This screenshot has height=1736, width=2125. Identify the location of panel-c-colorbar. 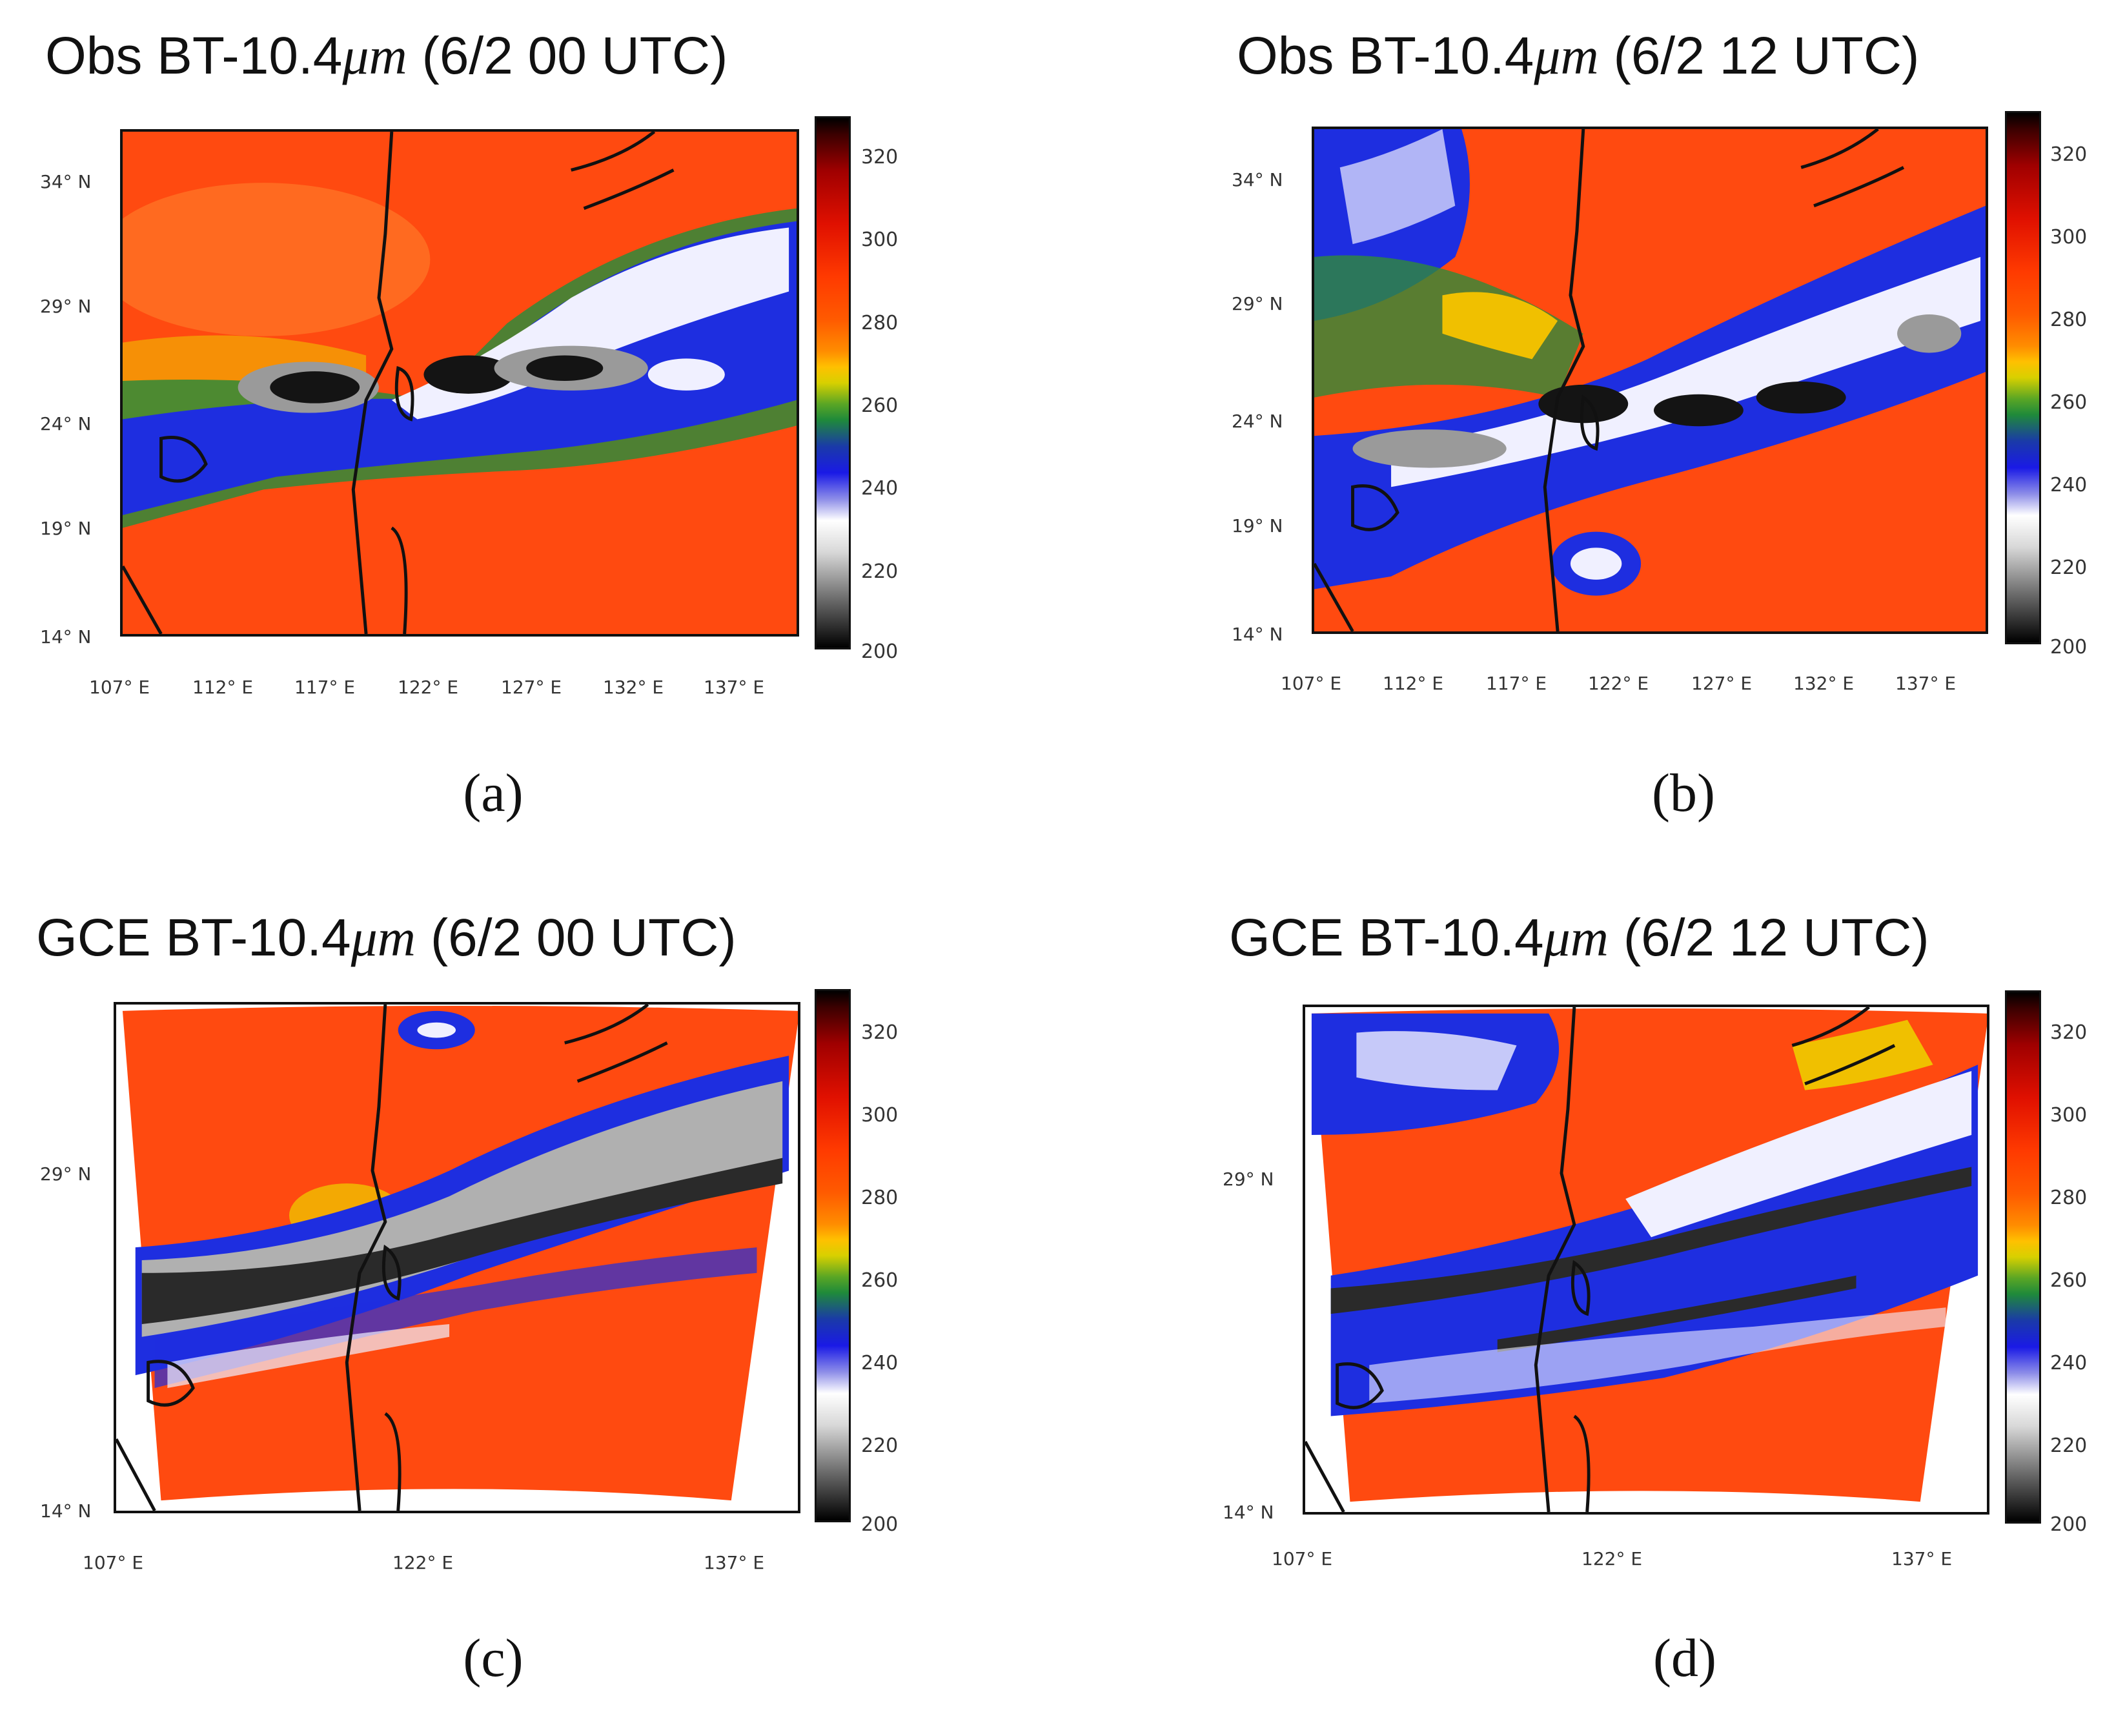
(833, 1255).